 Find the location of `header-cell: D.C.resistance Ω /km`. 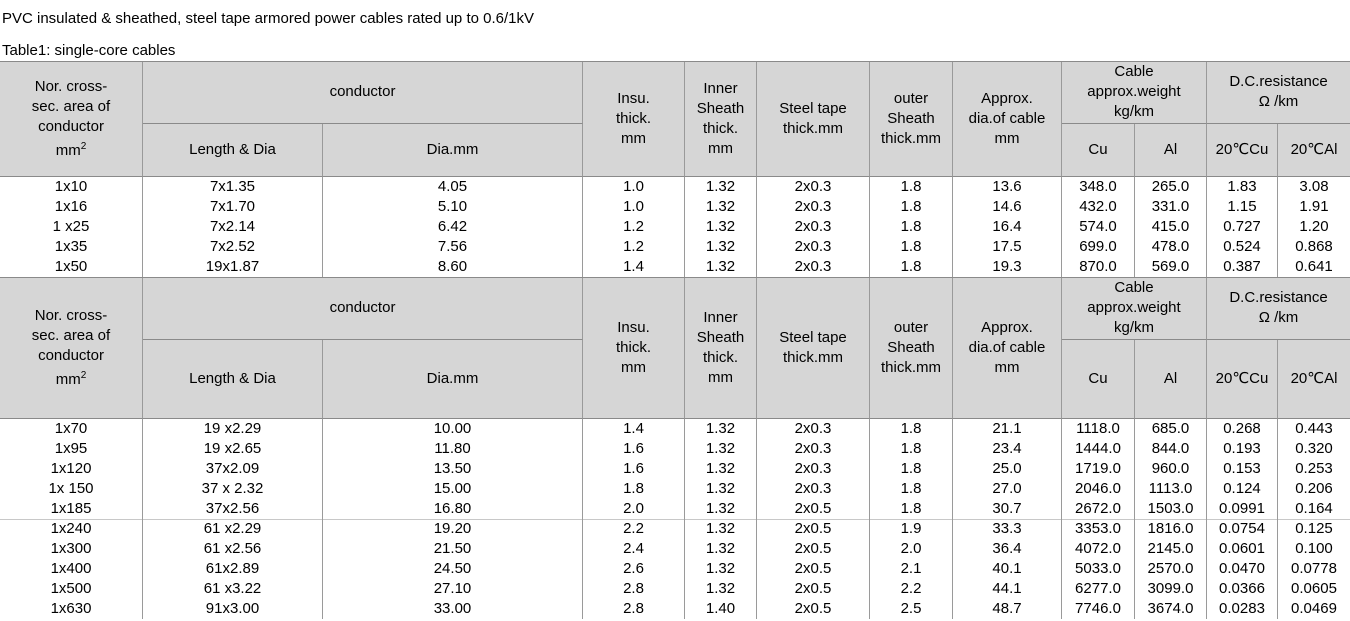

header-cell: D.C.resistance Ω /km is located at coordinates (1278, 92).